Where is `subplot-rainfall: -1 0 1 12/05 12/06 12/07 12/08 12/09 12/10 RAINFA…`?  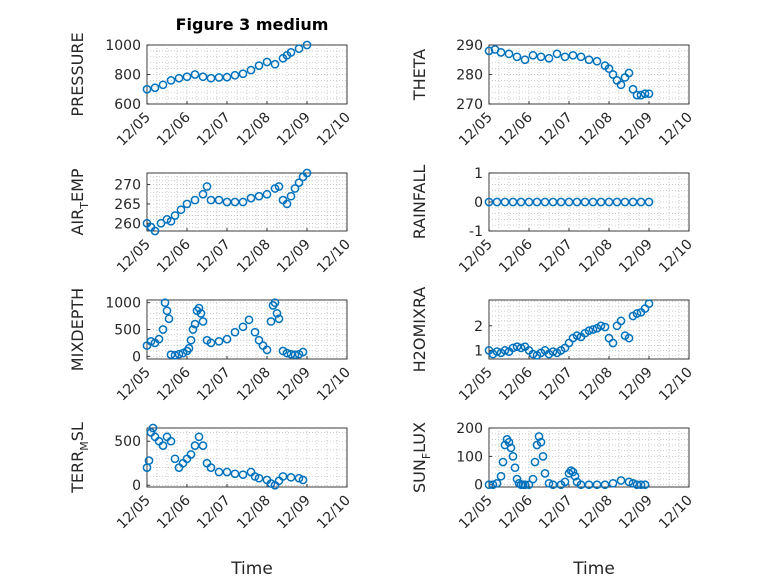 subplot-rainfall: -1 0 1 12/05 12/06 12/07 12/08 12/09 12/10 RAINFA… is located at coordinates (553, 221).